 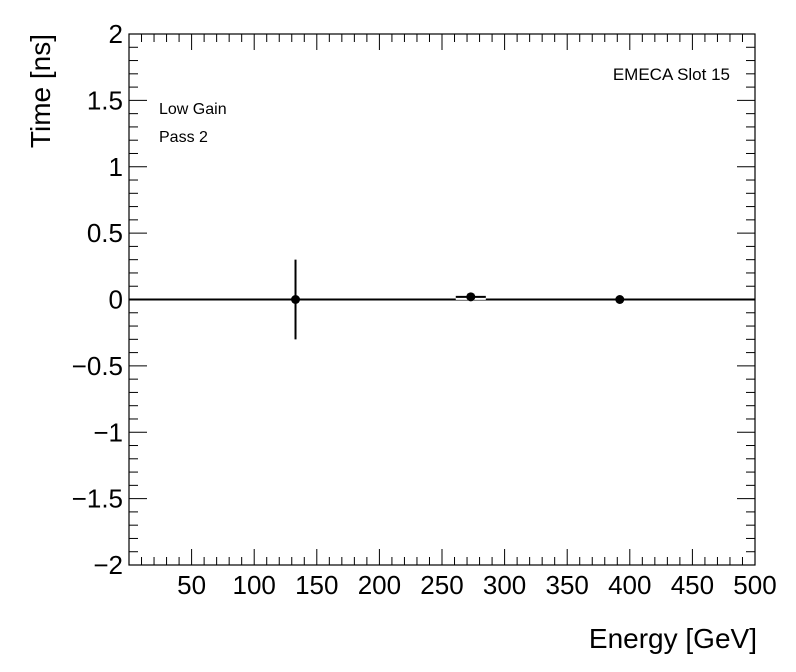 What do you see at coordinates (673, 638) in the screenshot?
I see `x-axis-label: Energy [GeV]` at bounding box center [673, 638].